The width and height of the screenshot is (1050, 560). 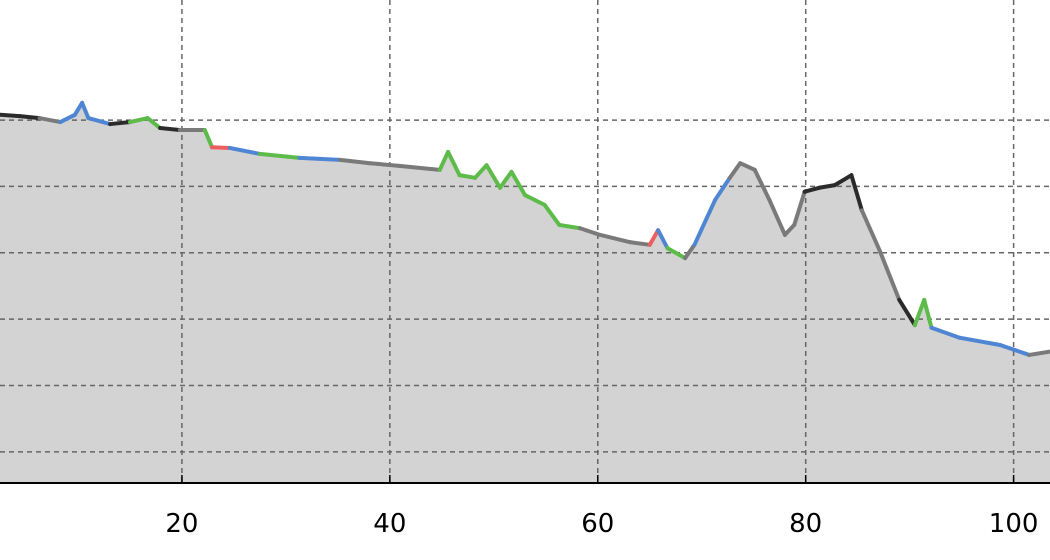 What do you see at coordinates (389, 524) in the screenshot?
I see `x-tick-label: 40` at bounding box center [389, 524].